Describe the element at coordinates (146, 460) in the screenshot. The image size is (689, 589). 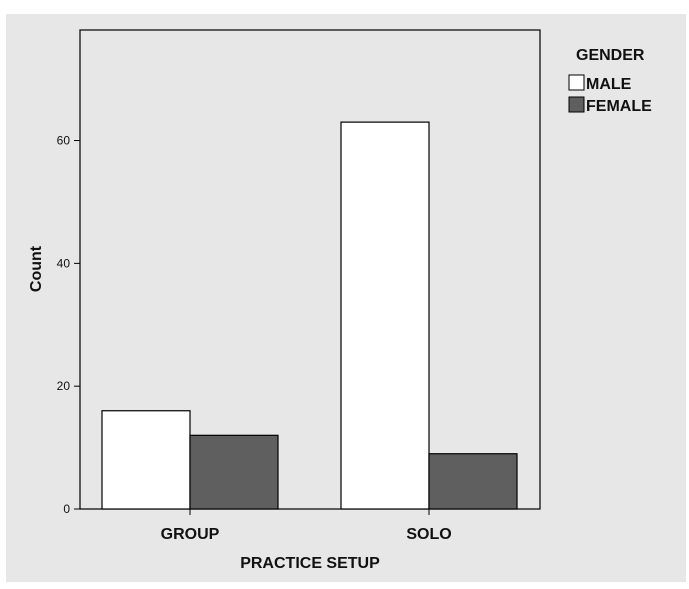
I see `bar-male-group` at that location.